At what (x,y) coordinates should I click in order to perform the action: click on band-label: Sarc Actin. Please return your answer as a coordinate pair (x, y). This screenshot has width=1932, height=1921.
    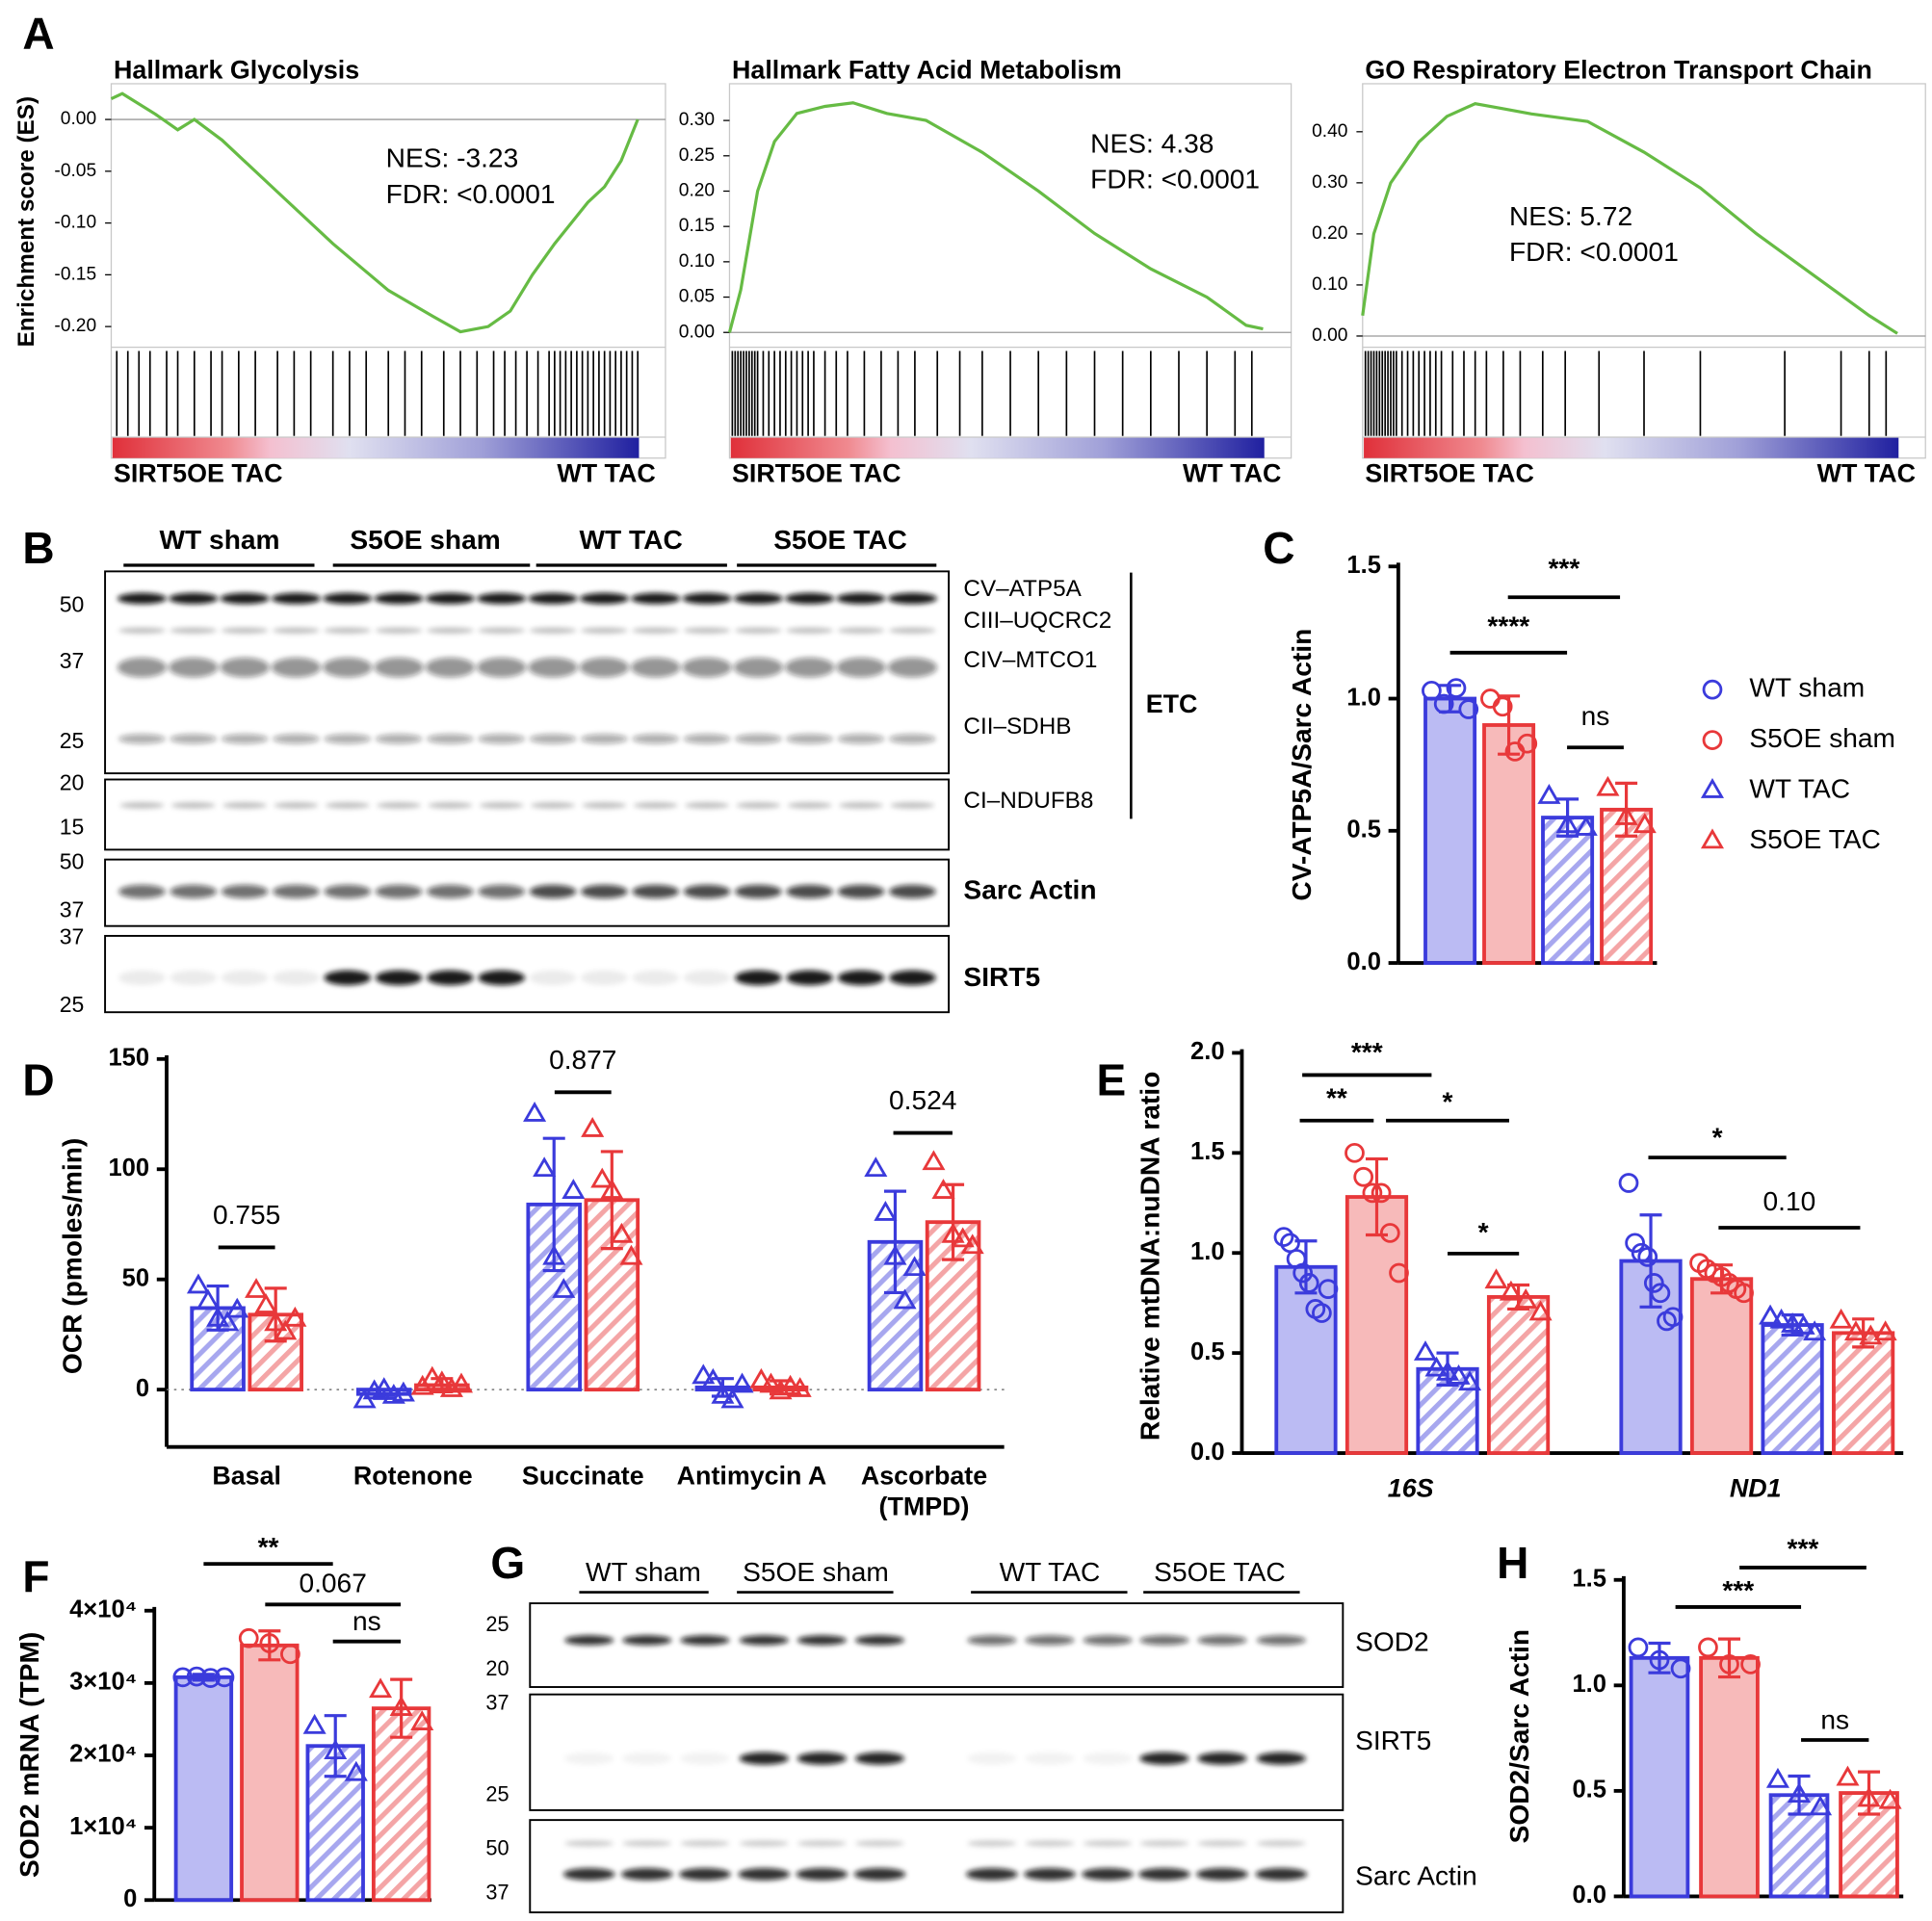
    Looking at the image, I should click on (1416, 1876).